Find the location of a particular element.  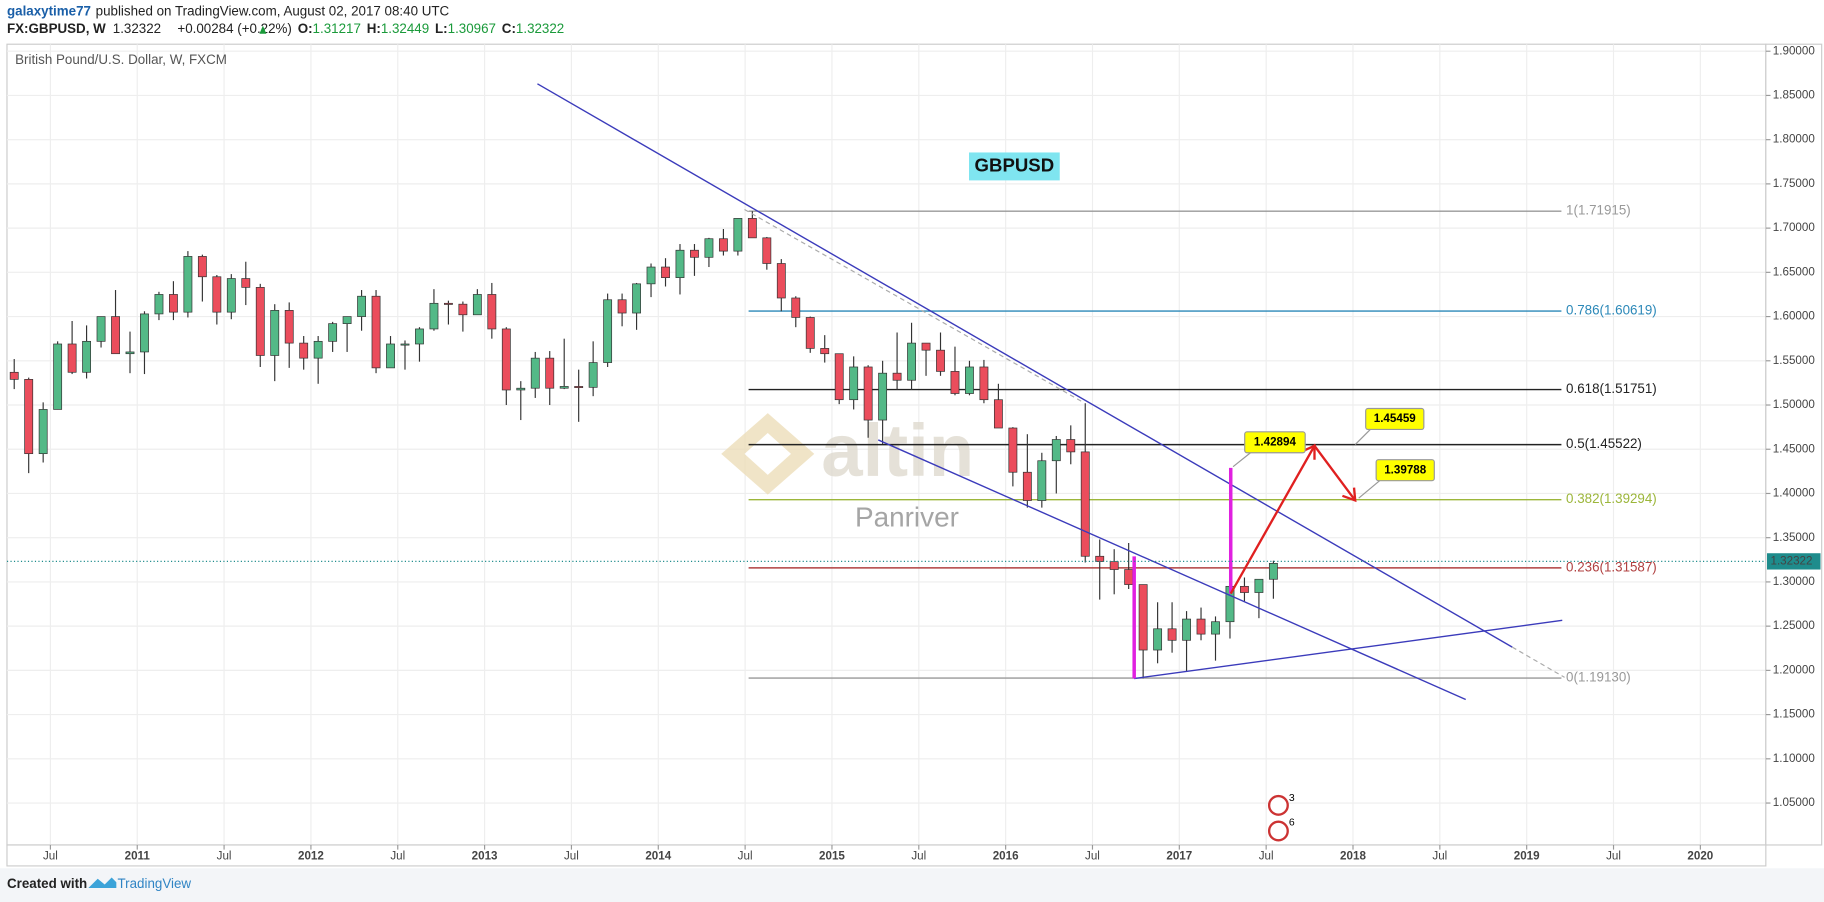

x-tick-label: 2017 is located at coordinates (1179, 856).